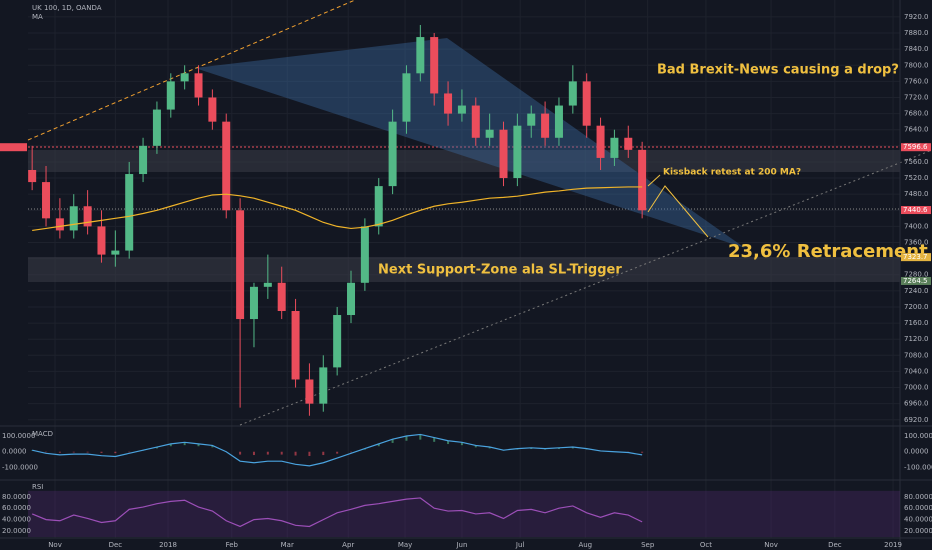 The height and width of the screenshot is (550, 932). I want to click on rsi-tick-label: 20.0000, so click(16, 531).